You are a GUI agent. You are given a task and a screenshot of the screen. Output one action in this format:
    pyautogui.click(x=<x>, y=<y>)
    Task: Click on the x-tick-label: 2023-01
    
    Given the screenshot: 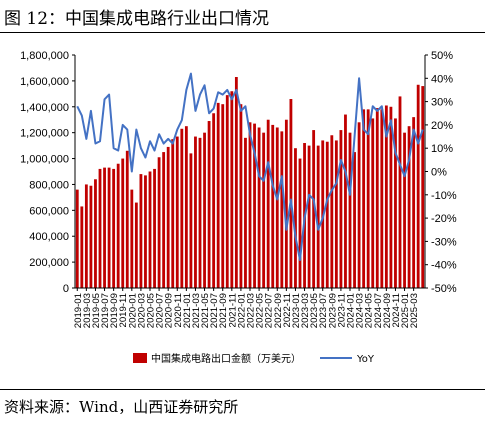 What is the action you would take?
    pyautogui.click(x=296, y=310)
    